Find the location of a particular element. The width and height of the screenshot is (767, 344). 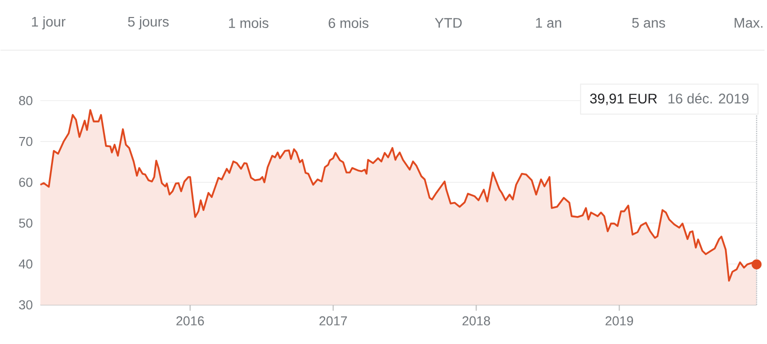

text: YTD is located at coordinates (448, 23).